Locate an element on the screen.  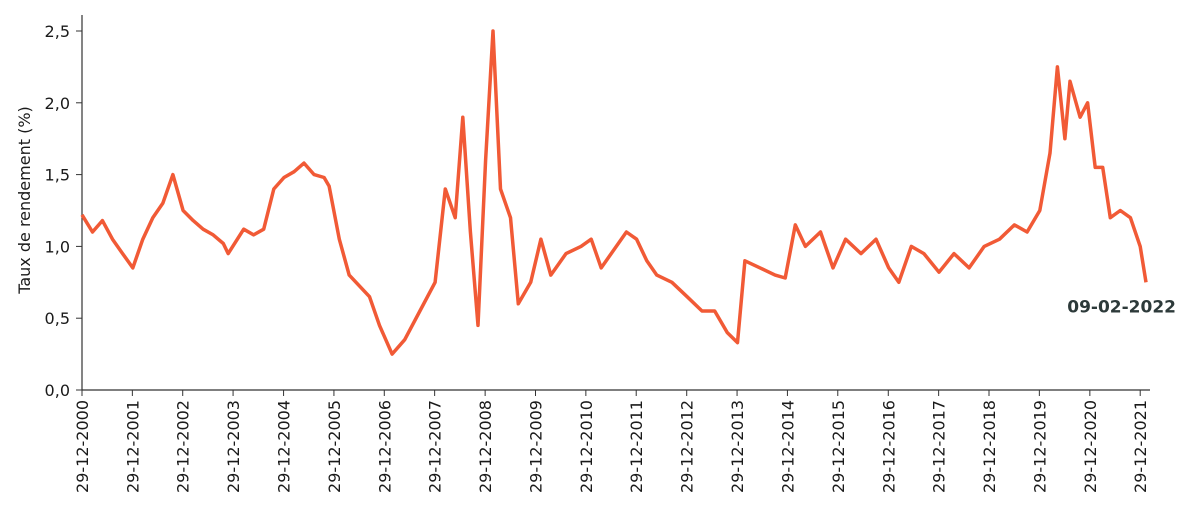
x-tick-label: 29-12-2020 is located at coordinates (1090, 446).